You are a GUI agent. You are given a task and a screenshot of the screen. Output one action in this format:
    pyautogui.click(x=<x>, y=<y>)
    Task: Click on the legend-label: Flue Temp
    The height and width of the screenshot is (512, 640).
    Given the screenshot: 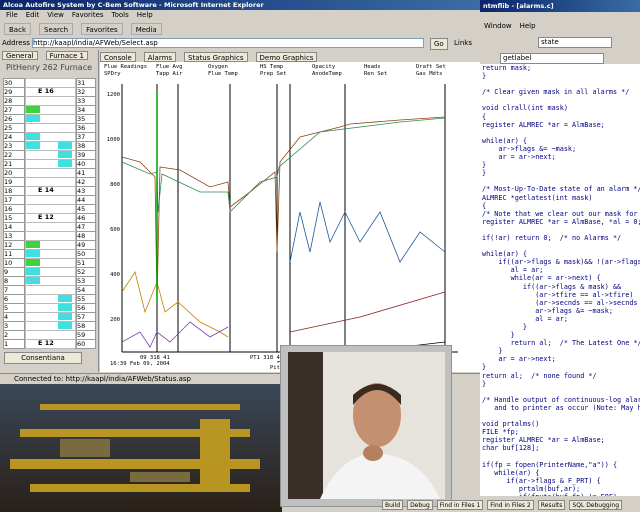 What is the action you would take?
    pyautogui.click(x=223, y=74)
    